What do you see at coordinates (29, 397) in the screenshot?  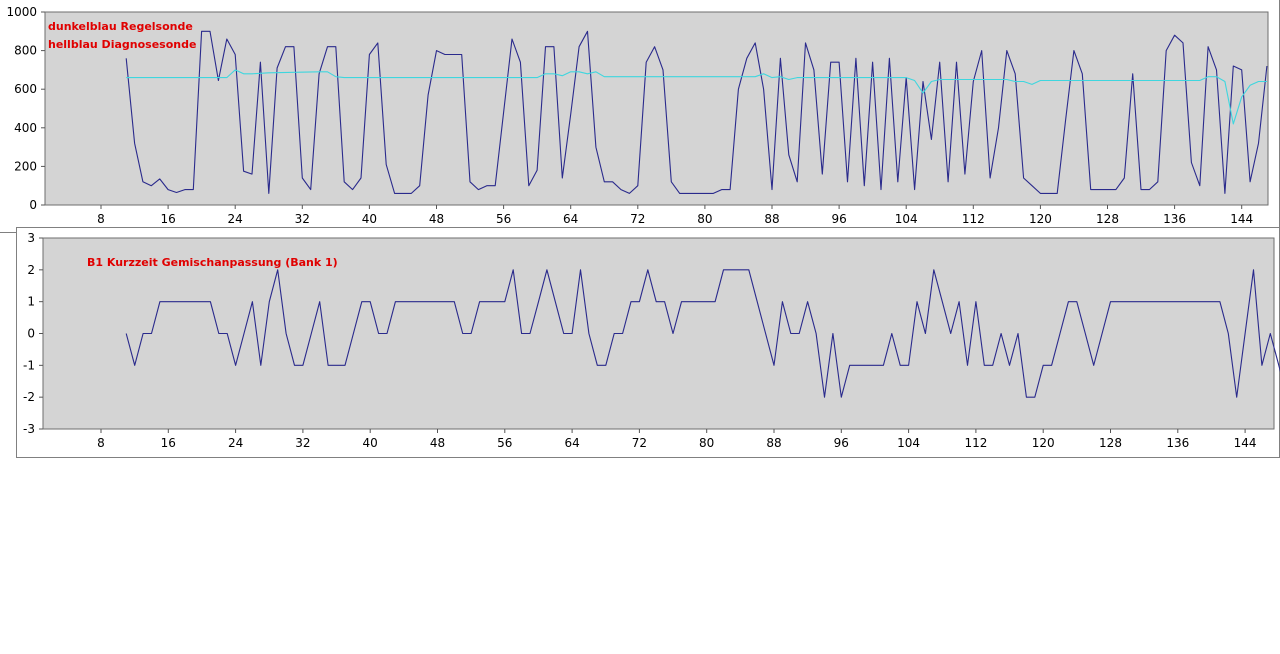 I see `y-tick-label: -2` at bounding box center [29, 397].